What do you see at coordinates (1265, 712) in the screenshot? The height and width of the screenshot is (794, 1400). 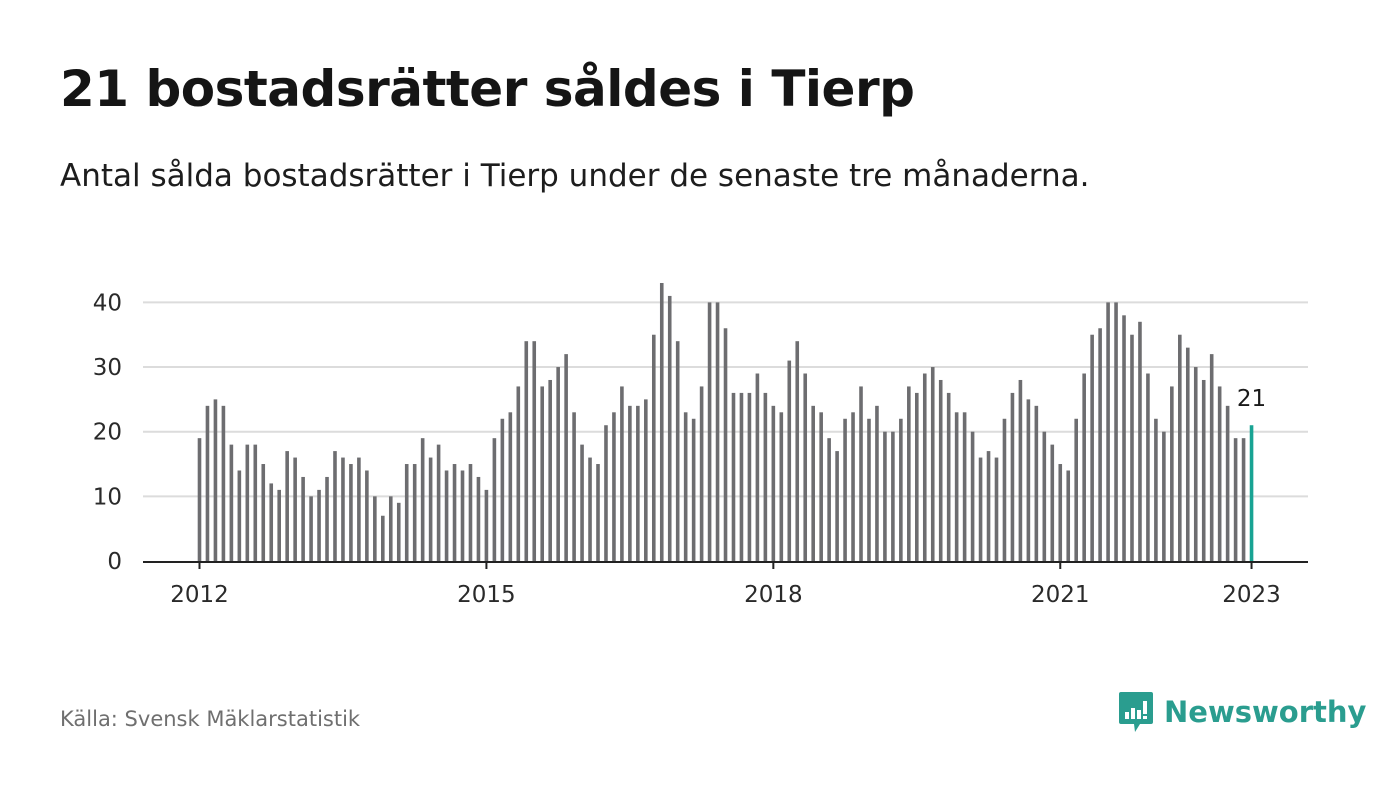 I see `logo-text: Newsworthy` at bounding box center [1265, 712].